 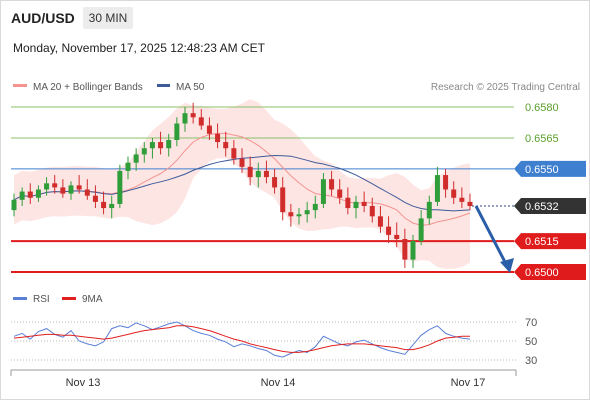 I want to click on level-tag-0.6550, so click(x=550, y=168).